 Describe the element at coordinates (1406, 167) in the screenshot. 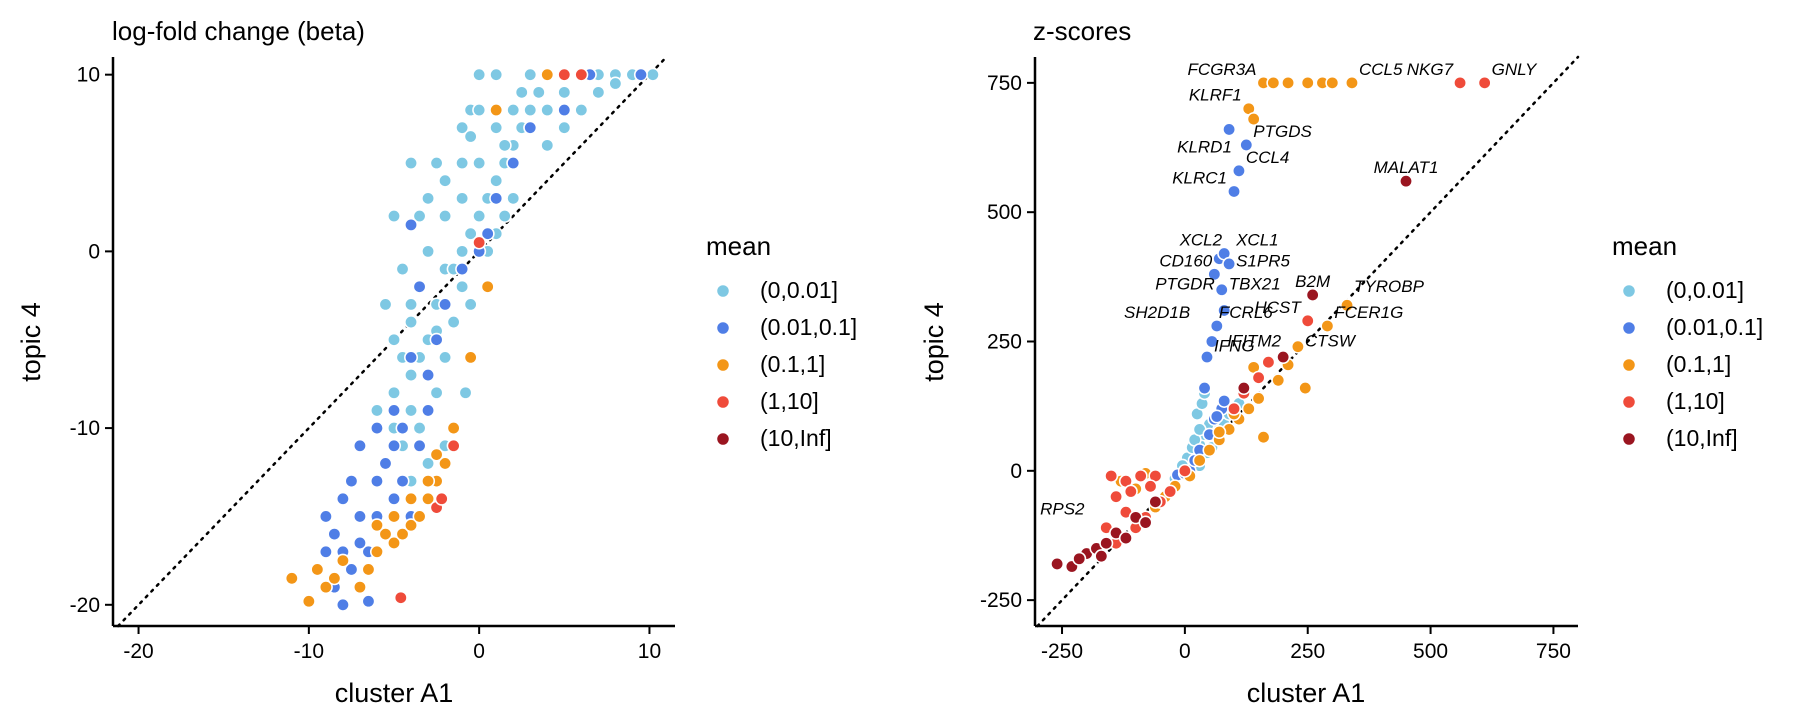

I see `gene-label: MALAT1` at that location.